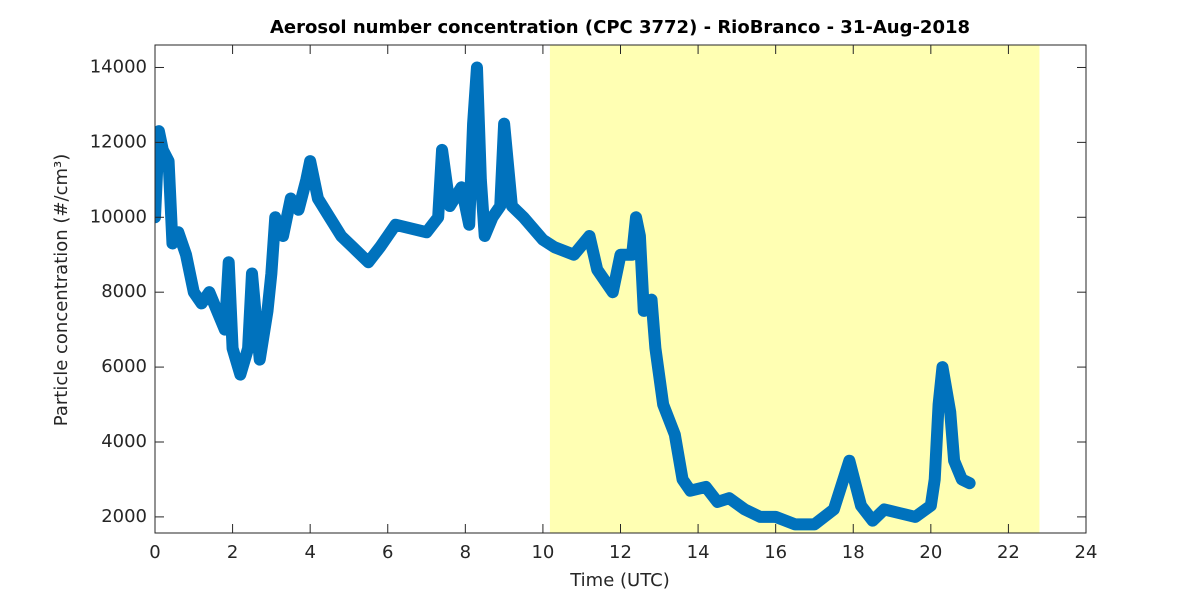  What do you see at coordinates (620, 552) in the screenshot?
I see `x-tick-label: 12` at bounding box center [620, 552].